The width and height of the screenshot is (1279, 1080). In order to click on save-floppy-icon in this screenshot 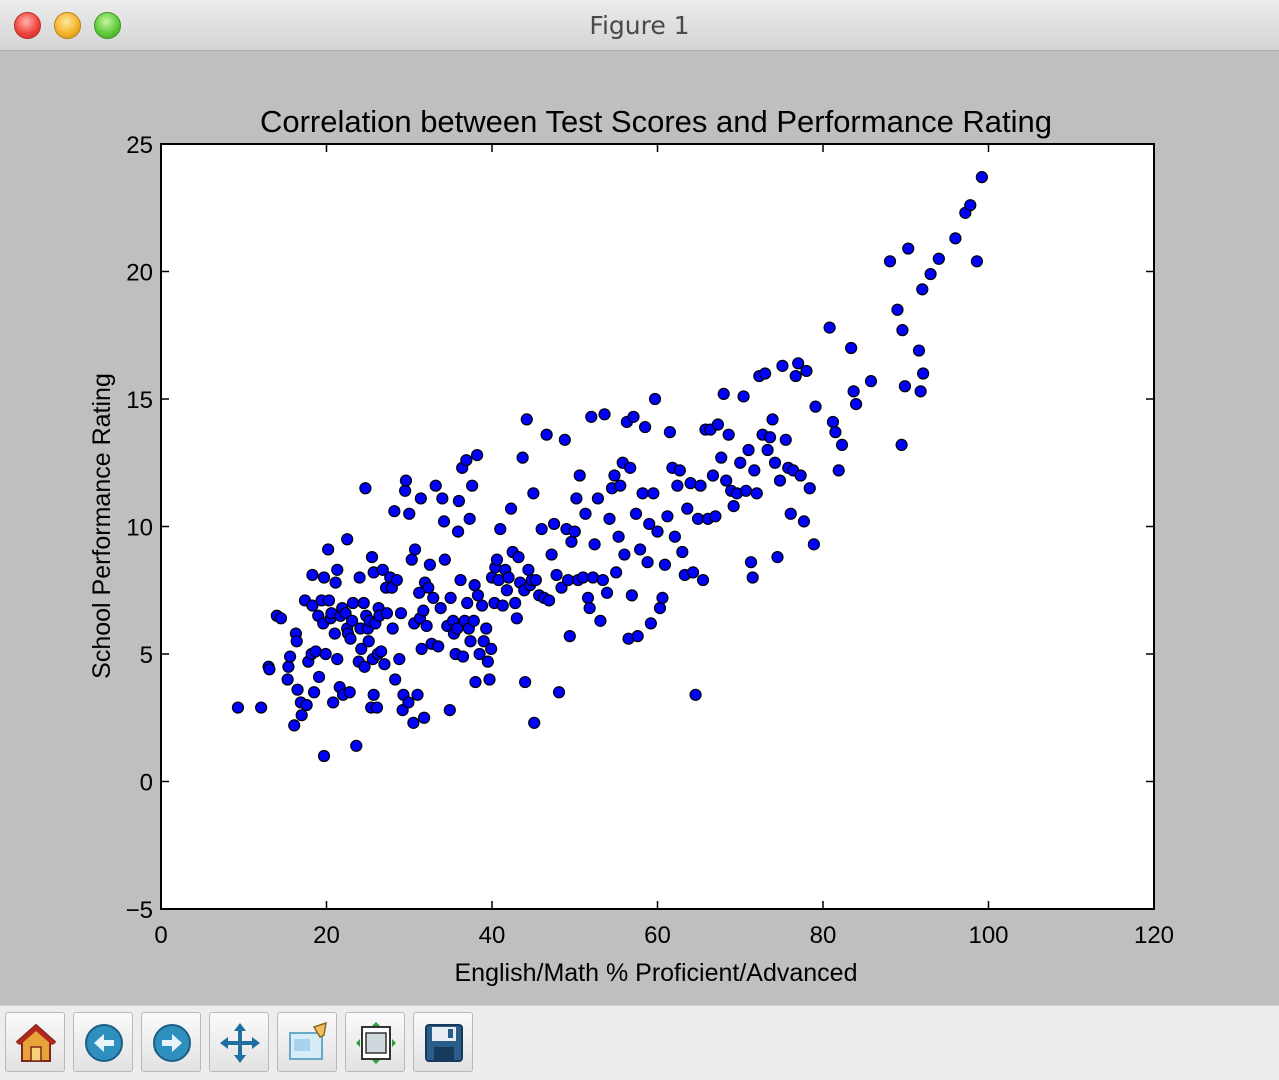, I will do `click(444, 1043)`.